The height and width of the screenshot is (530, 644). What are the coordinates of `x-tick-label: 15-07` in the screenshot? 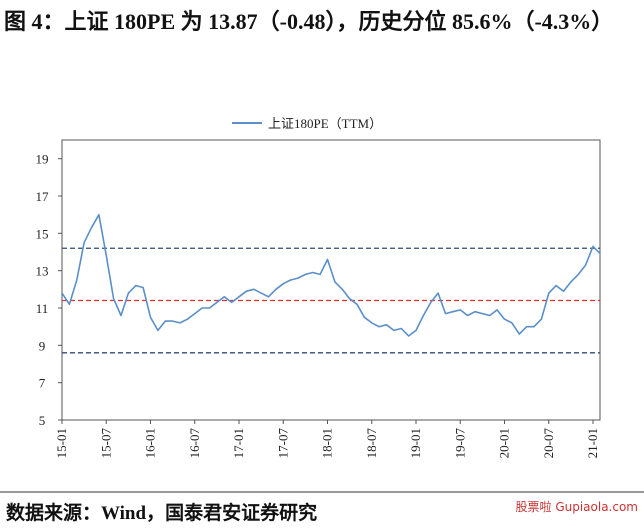 It's located at (105, 443).